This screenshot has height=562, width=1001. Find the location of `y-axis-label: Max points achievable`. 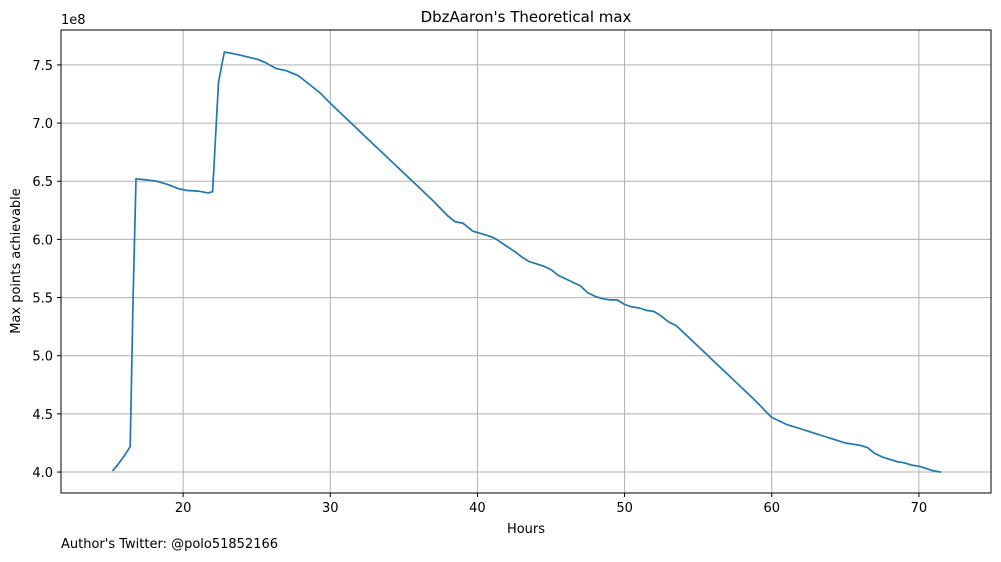

y-axis-label: Max points achievable is located at coordinates (16, 261).